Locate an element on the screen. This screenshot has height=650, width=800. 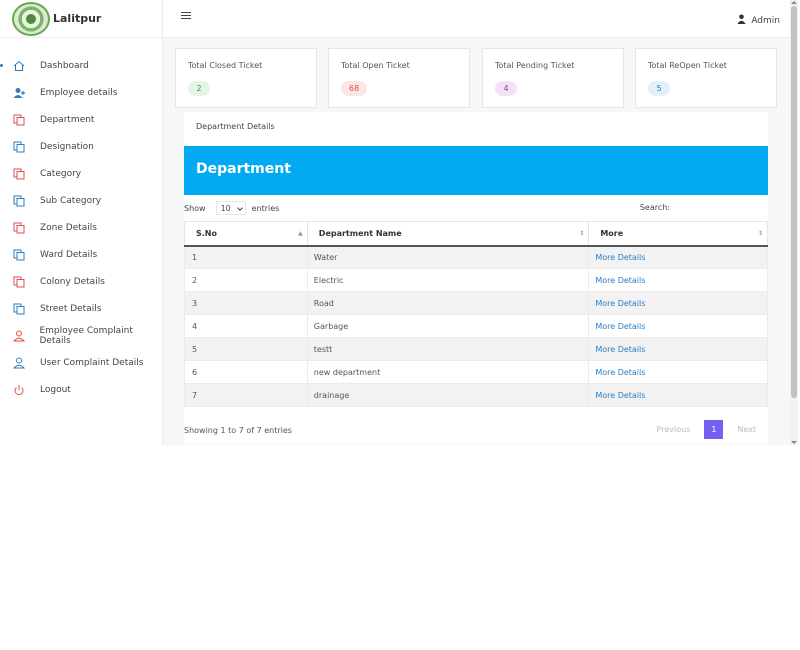
sidebar-item-label: Sub Category is located at coordinates (71, 200).